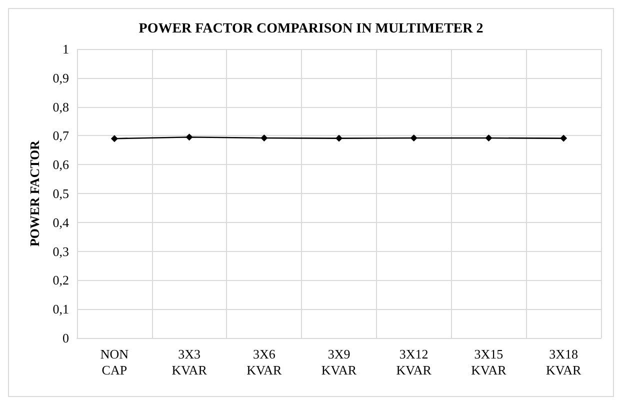 This screenshot has width=622, height=405. Describe the element at coordinates (311, 29) in the screenshot. I see `chart-title: POWER FACTOR COMPARISON IN MULTIMETER 2` at that location.